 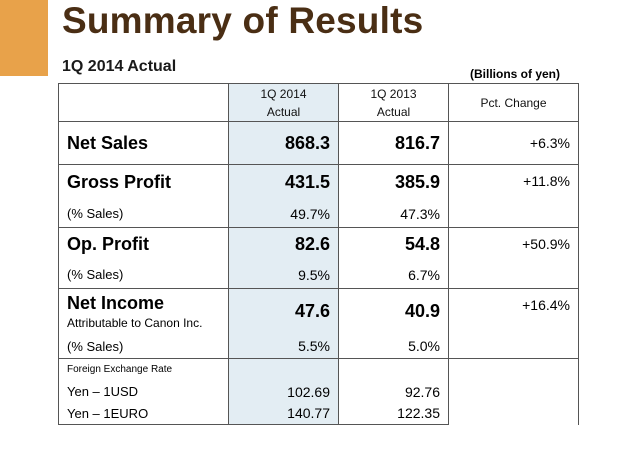 What do you see at coordinates (393, 346) in the screenshot?
I see `net-income-pct-2013: 5.0%` at bounding box center [393, 346].